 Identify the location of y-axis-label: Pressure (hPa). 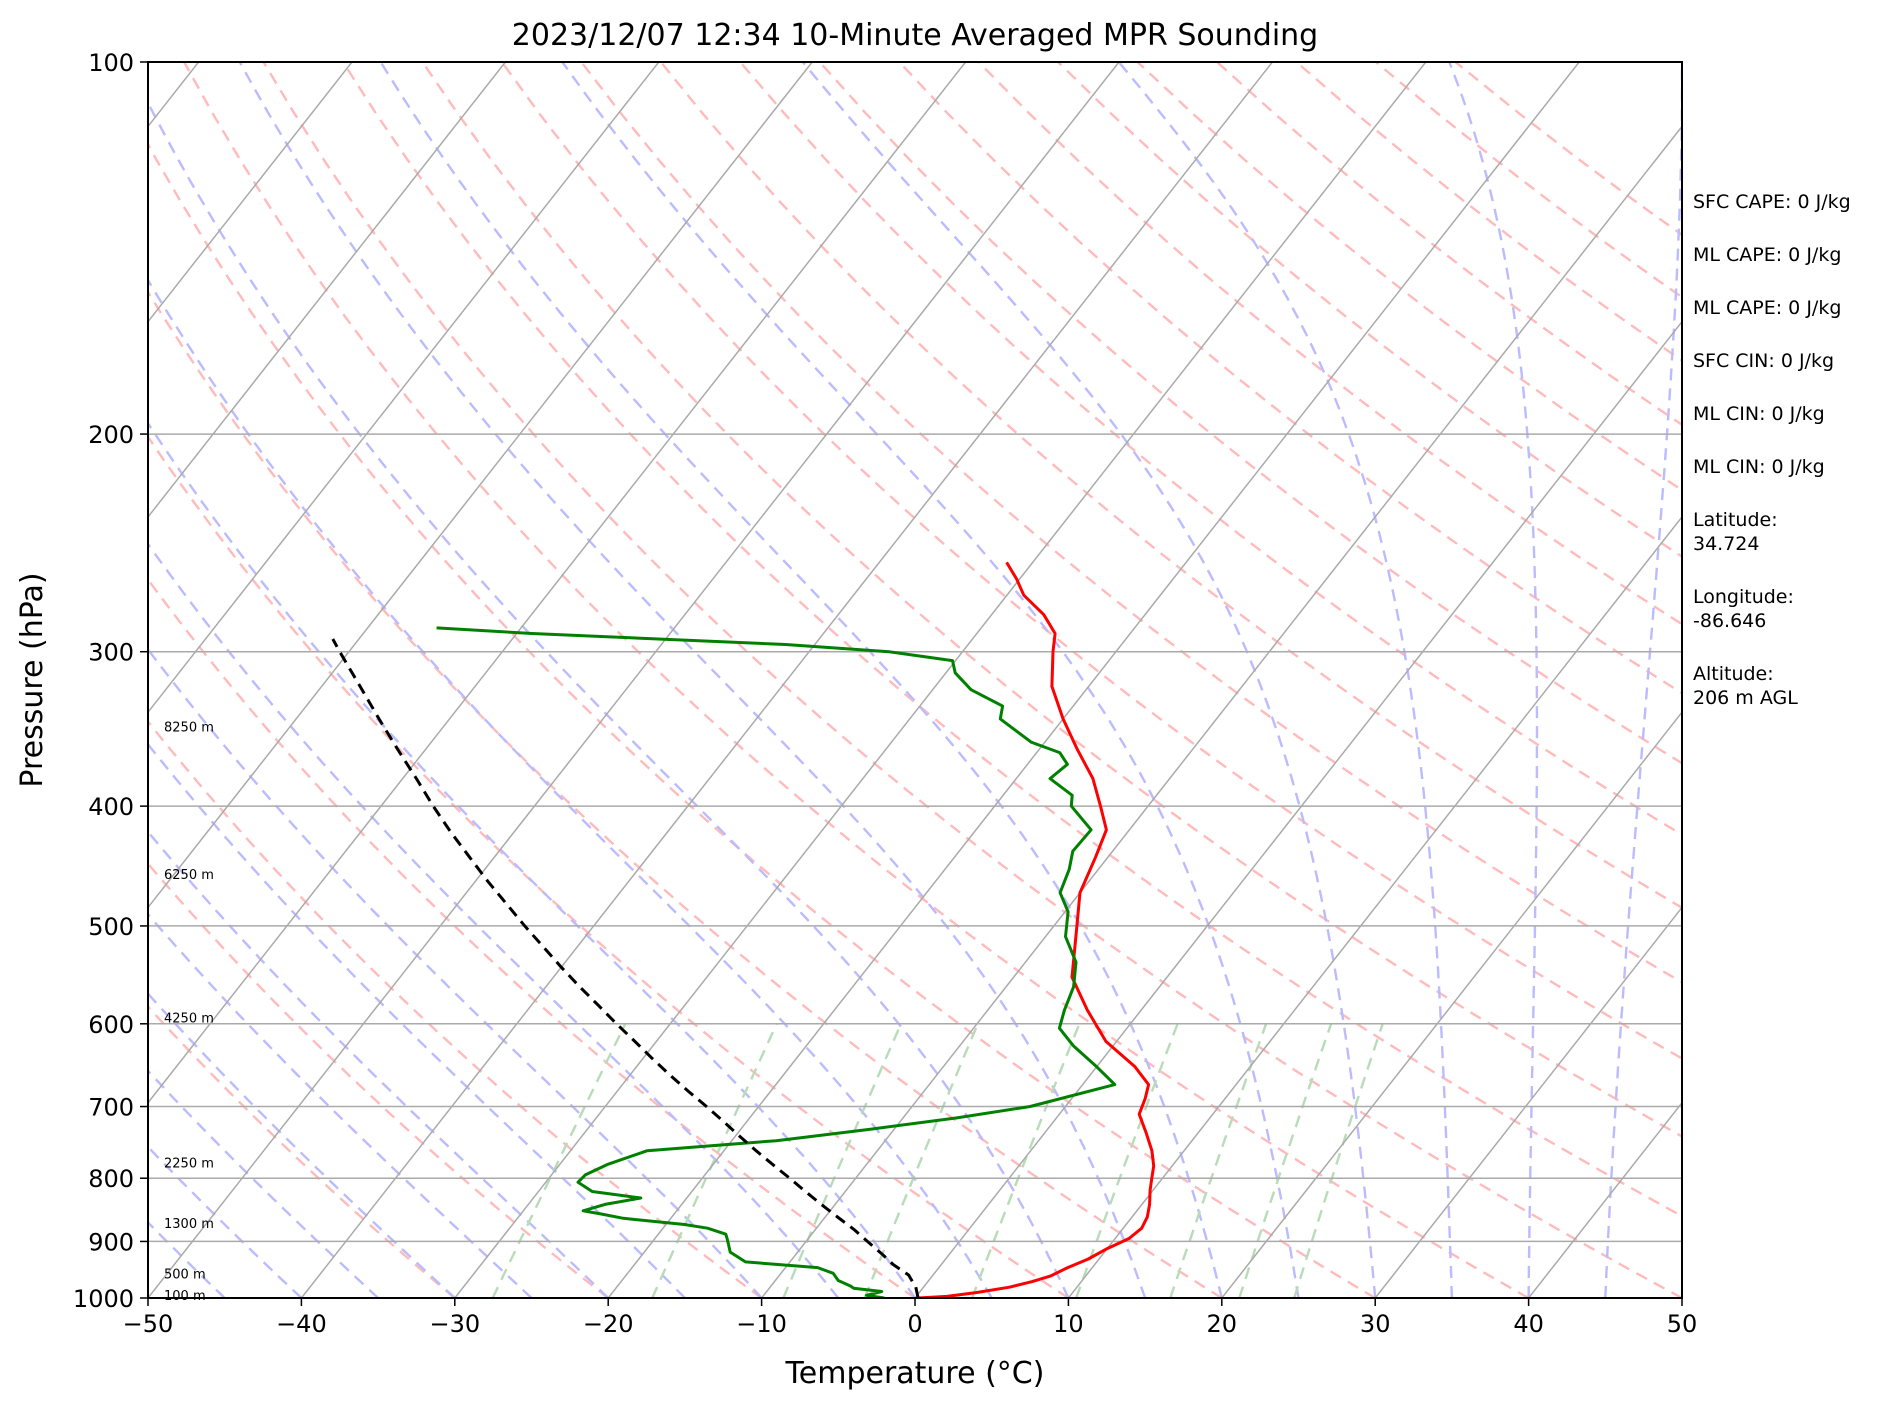
(32, 679).